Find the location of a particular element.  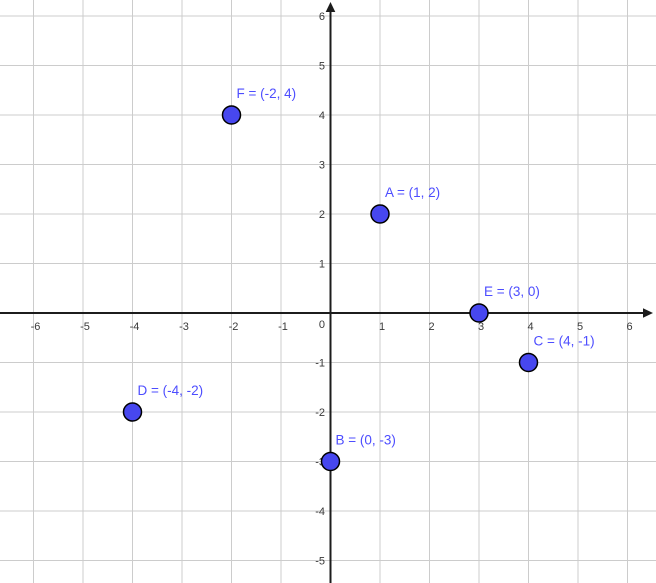

x-tick-label: 6 is located at coordinates (629, 327).